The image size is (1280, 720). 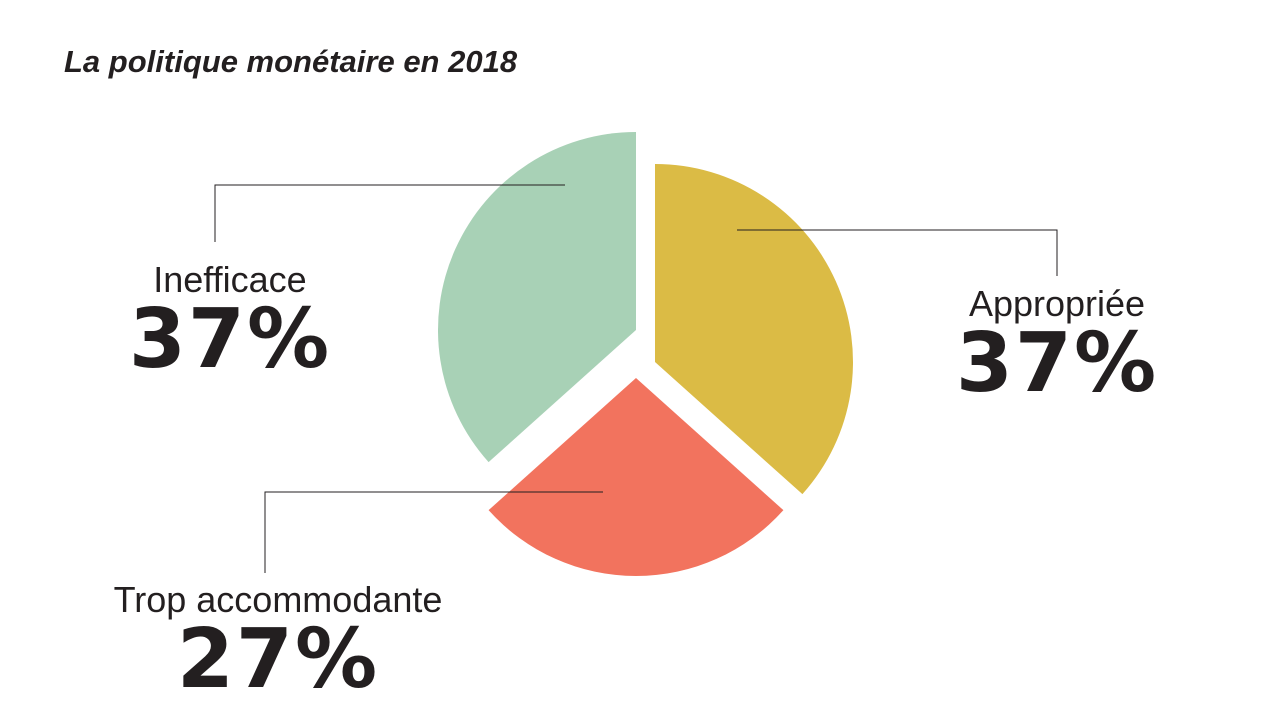 I want to click on label-inefficace: Inefficace 37%, so click(x=230, y=323).